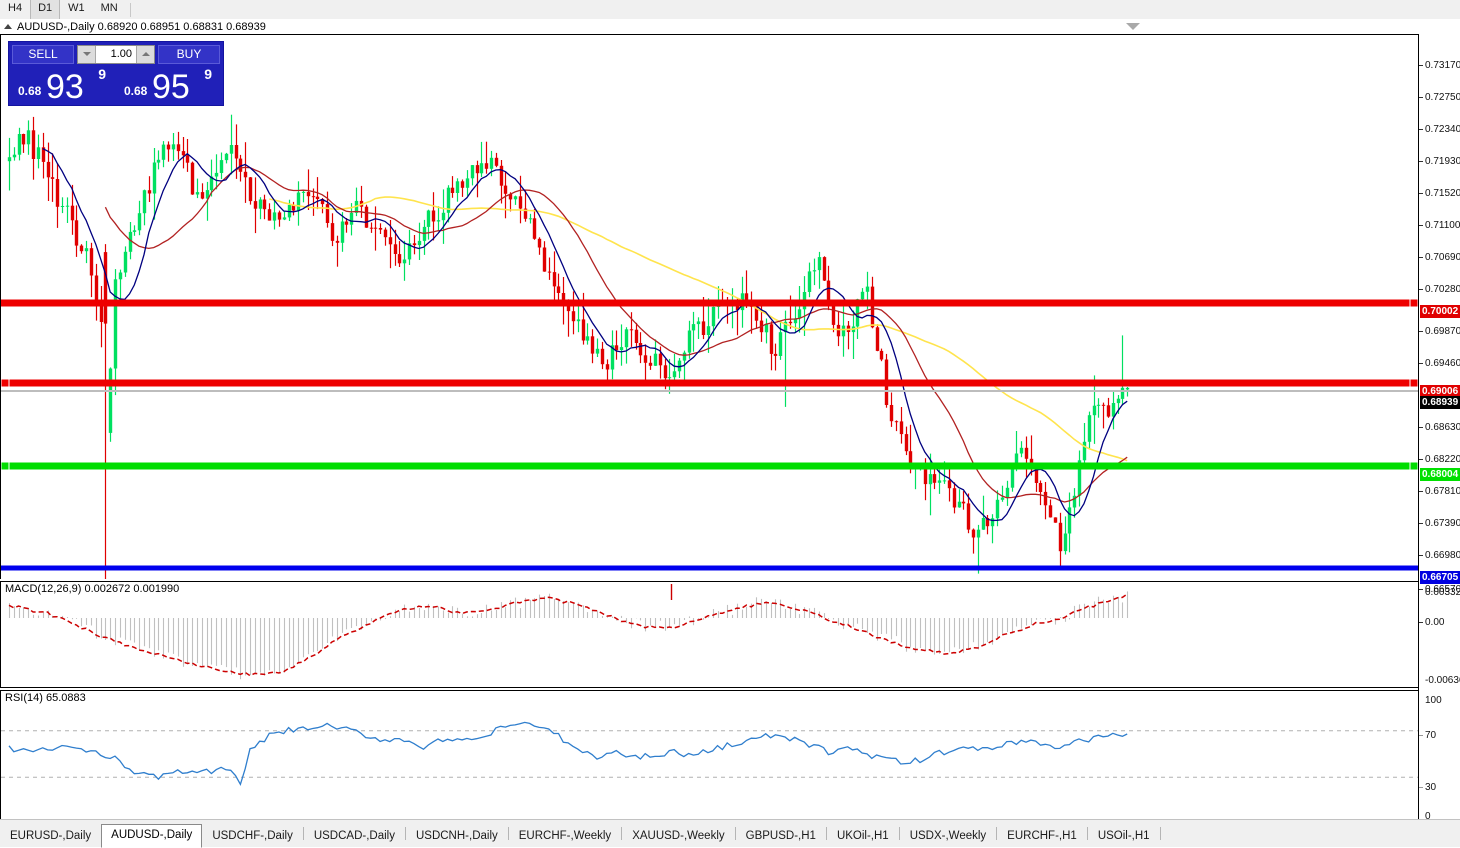 This screenshot has height=848, width=1460. Describe the element at coordinates (76, 8) in the screenshot. I see `timeframe-w1: W1` at that location.